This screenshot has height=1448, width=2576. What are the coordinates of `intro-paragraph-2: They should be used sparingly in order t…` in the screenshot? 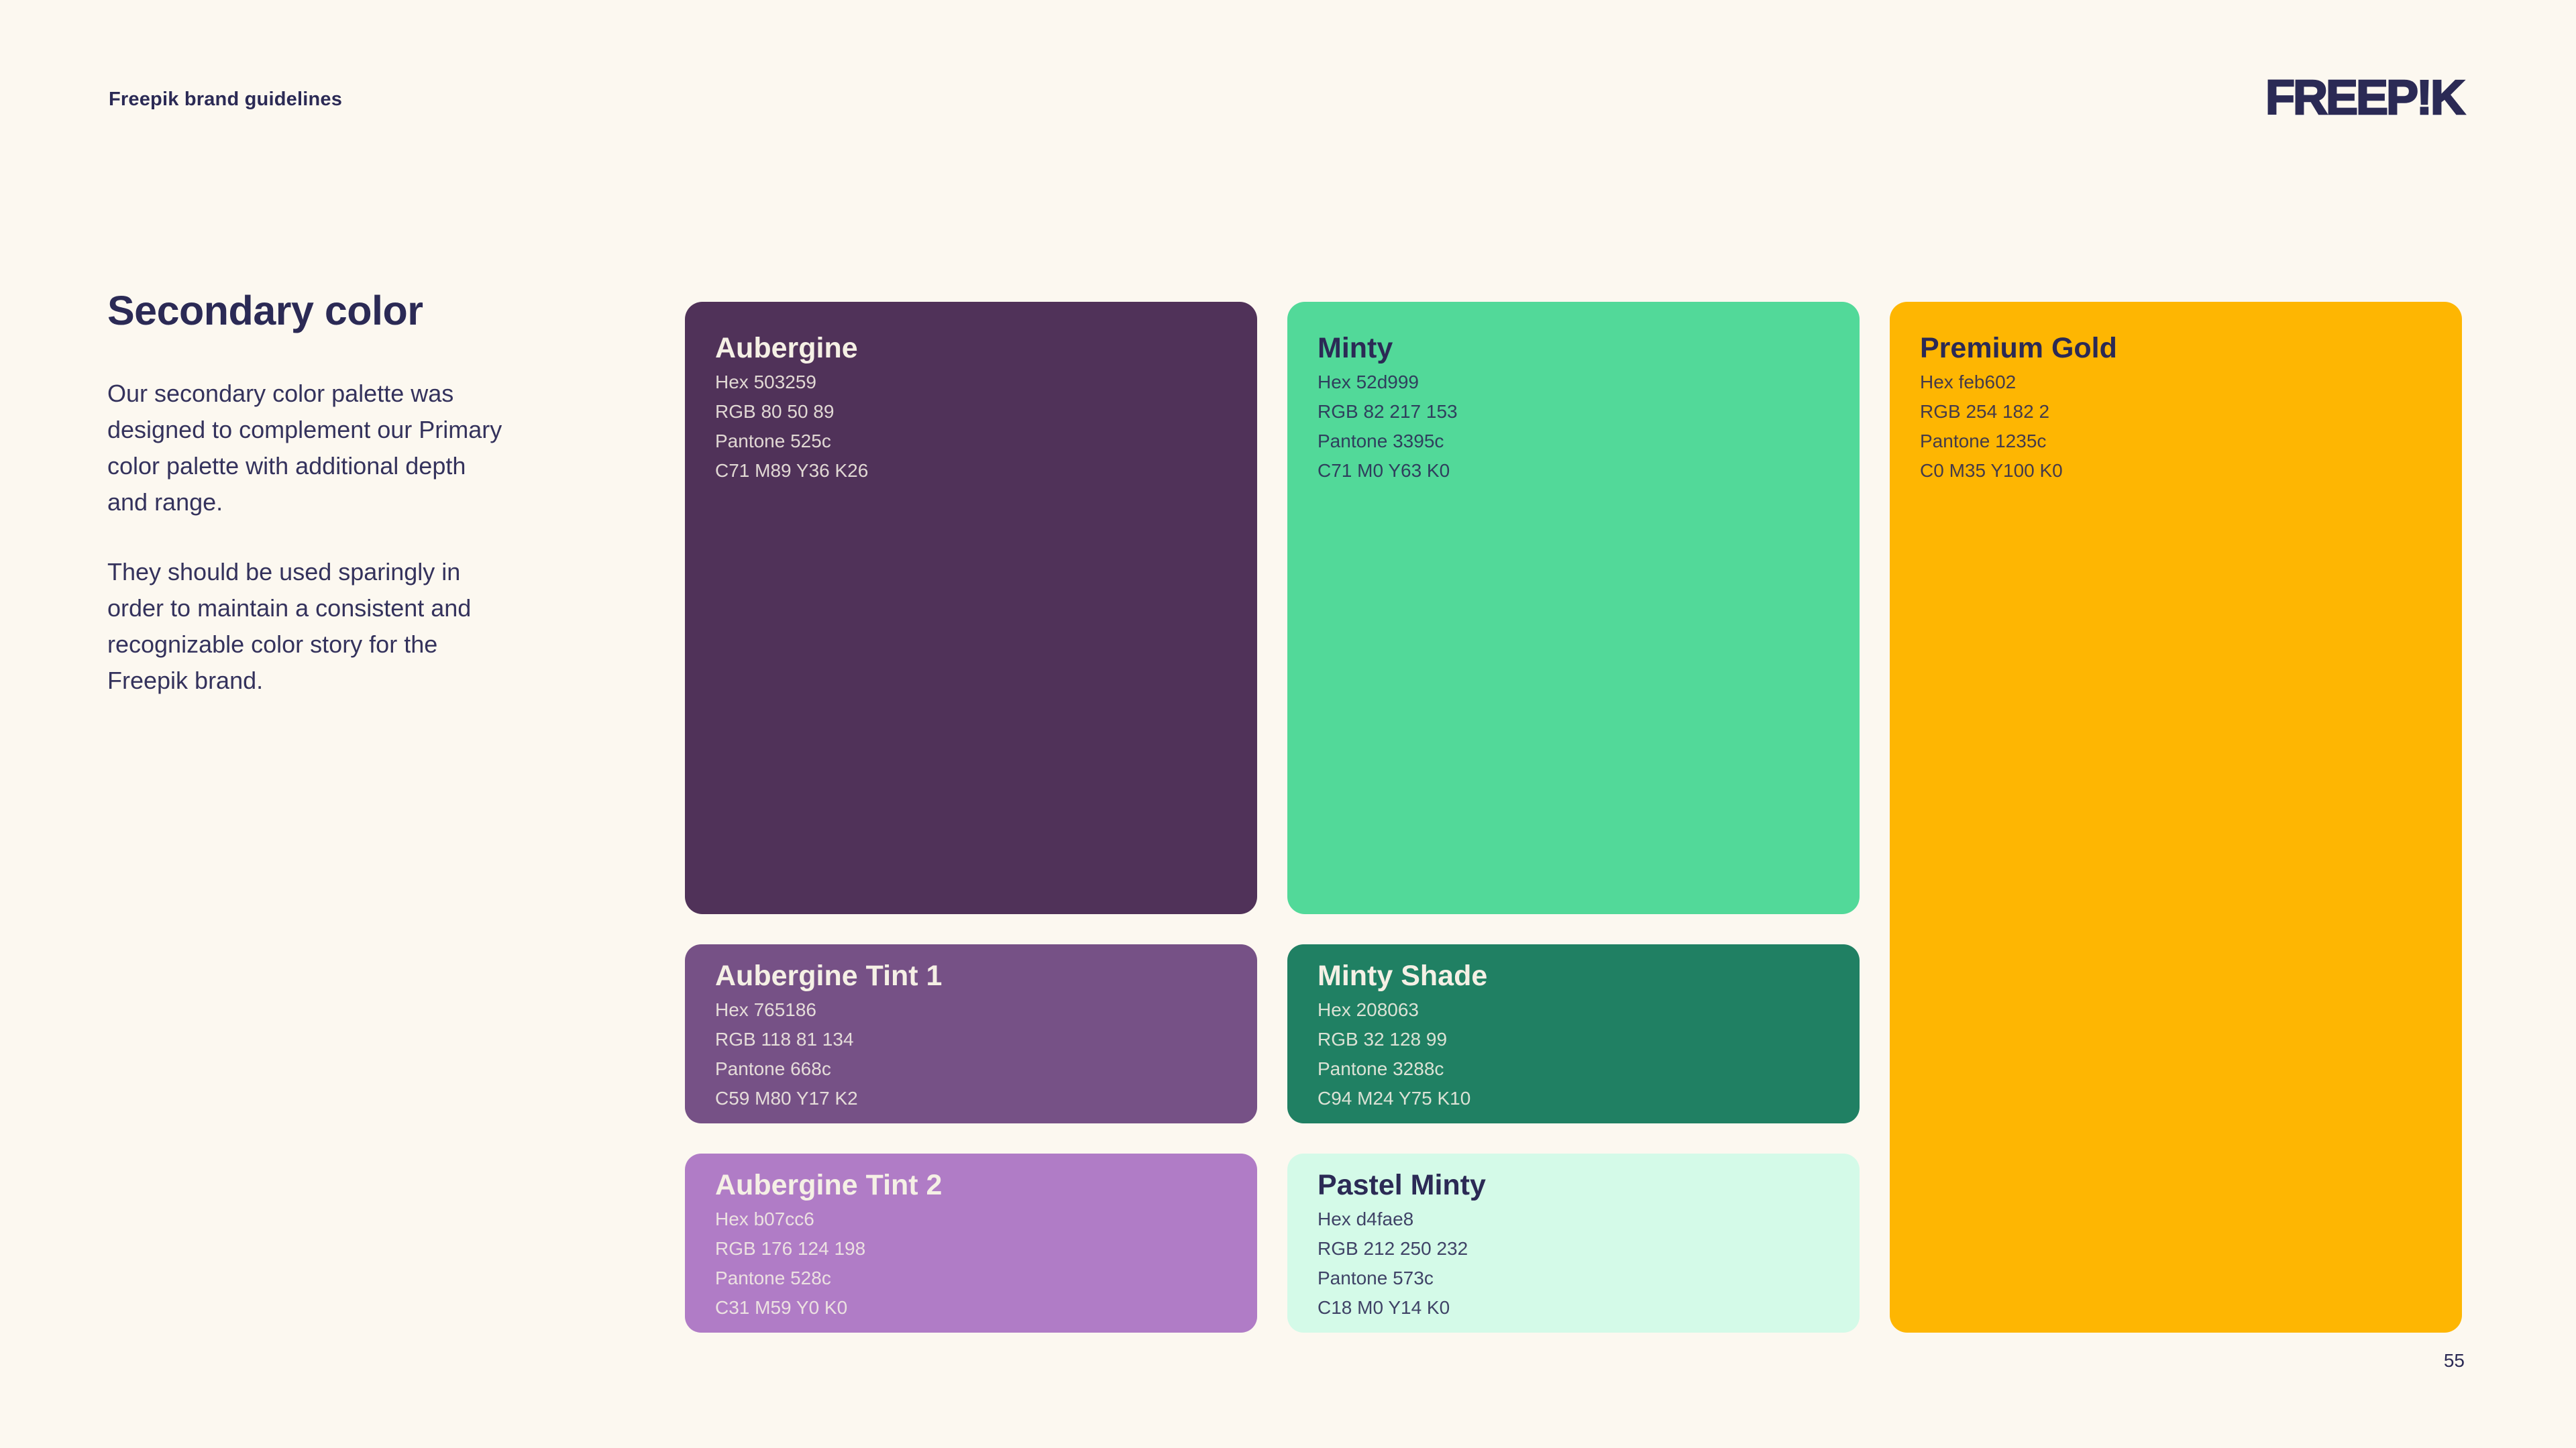 It's located at (289, 626).